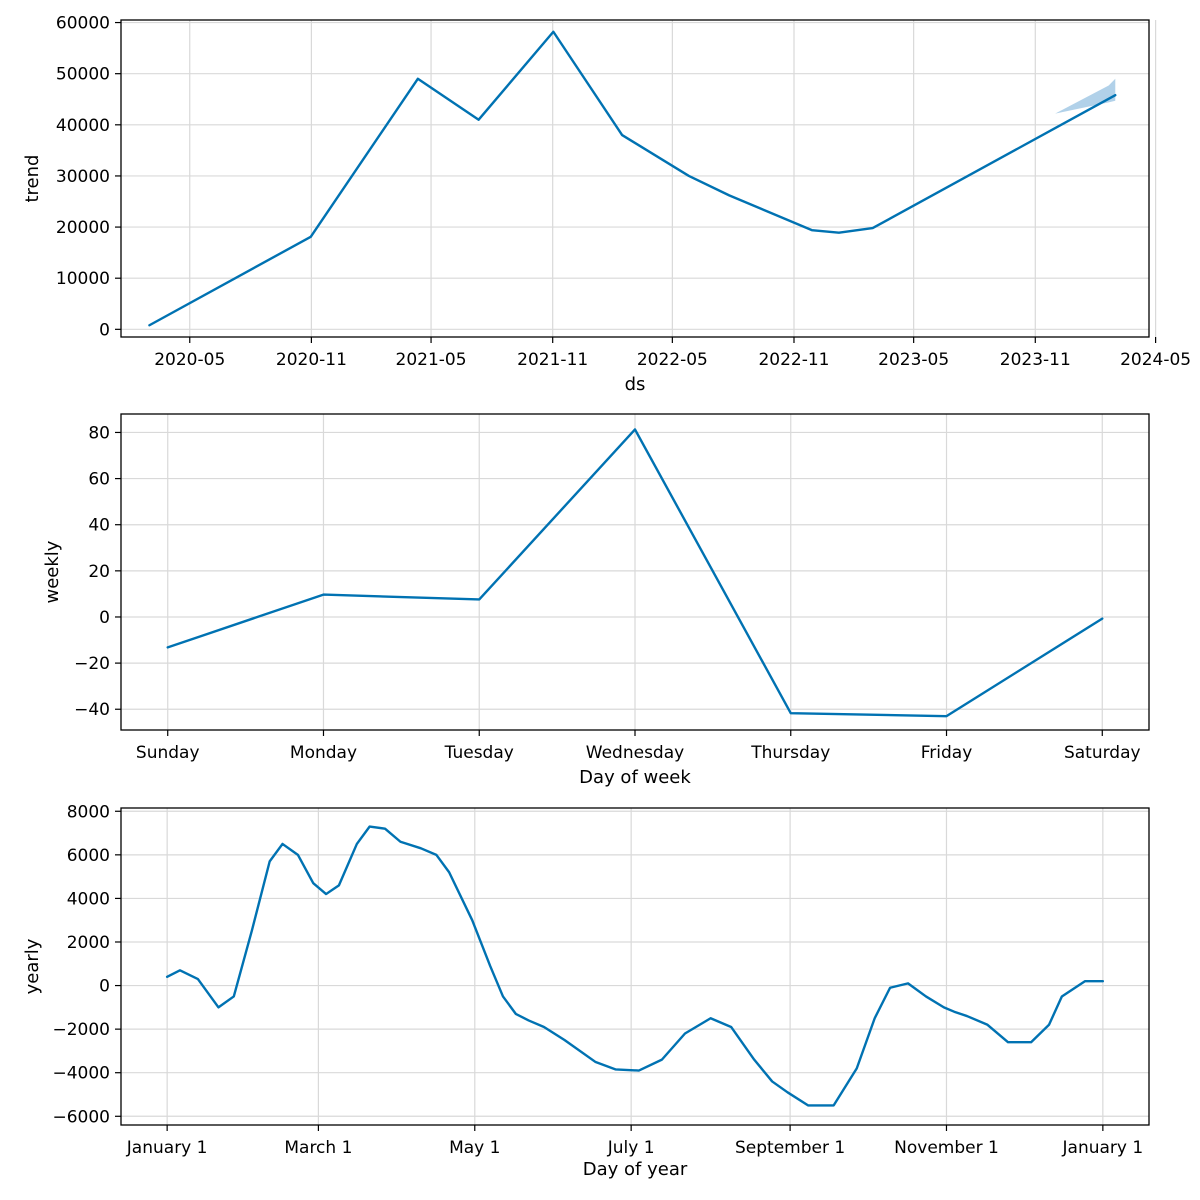  I want to click on x-tick-label: Tuesday, so click(479, 753).